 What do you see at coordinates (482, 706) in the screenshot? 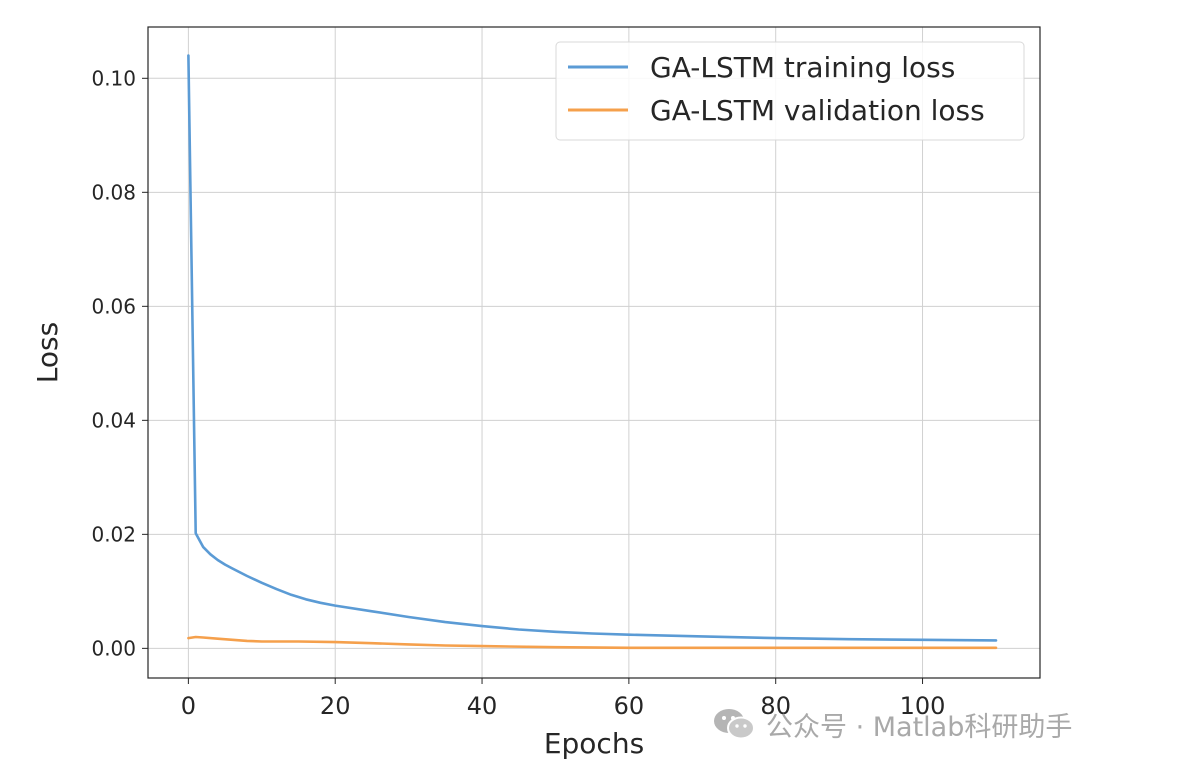
I see `x-tick-label: 40` at bounding box center [482, 706].